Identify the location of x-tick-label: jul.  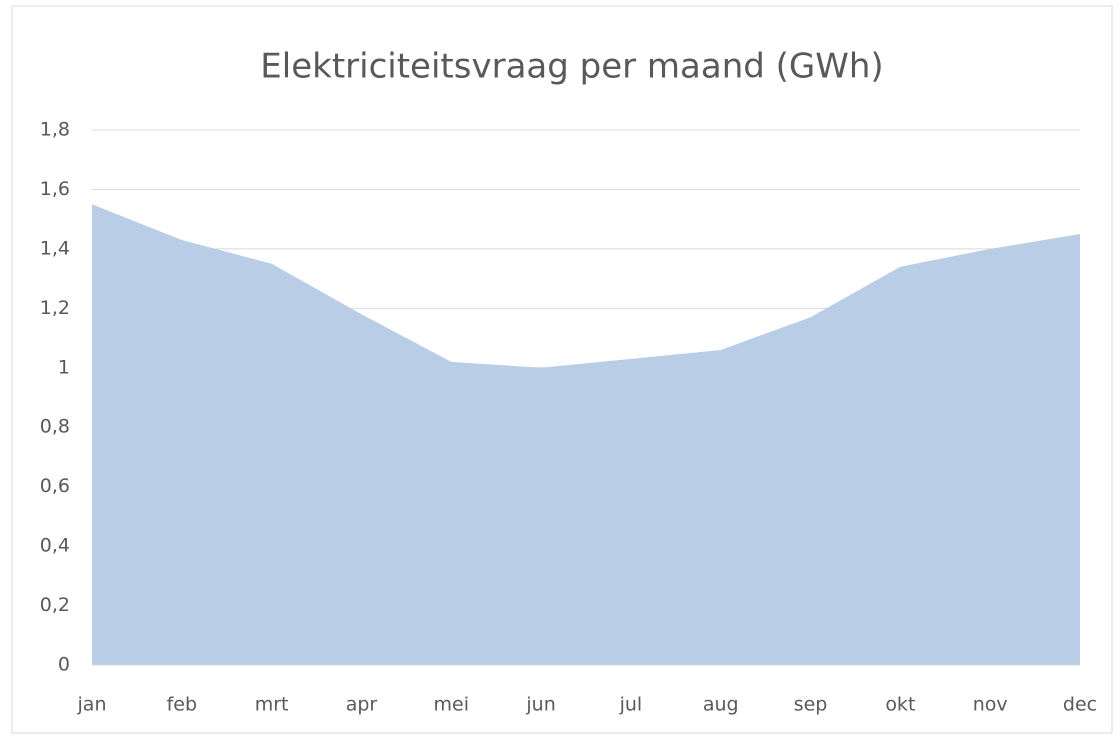
(631, 705).